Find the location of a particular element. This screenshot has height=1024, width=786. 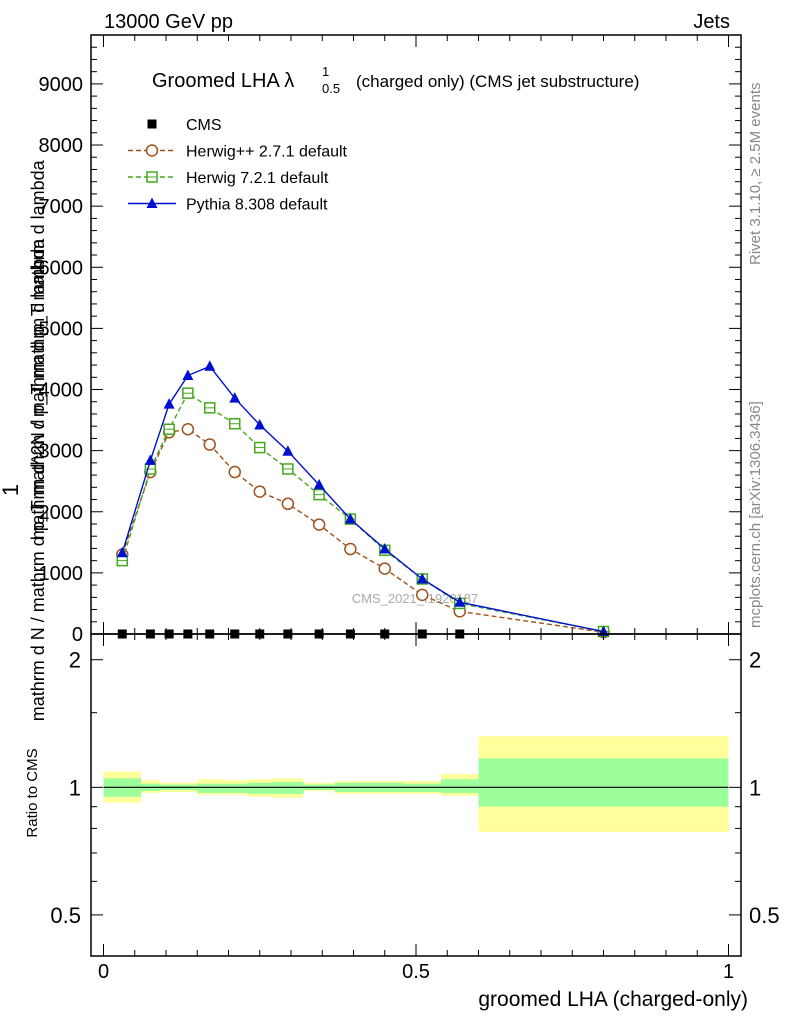

rivet-version-label: Rivet 3.1.10, ≥ 2.5M events is located at coordinates (755, 174).